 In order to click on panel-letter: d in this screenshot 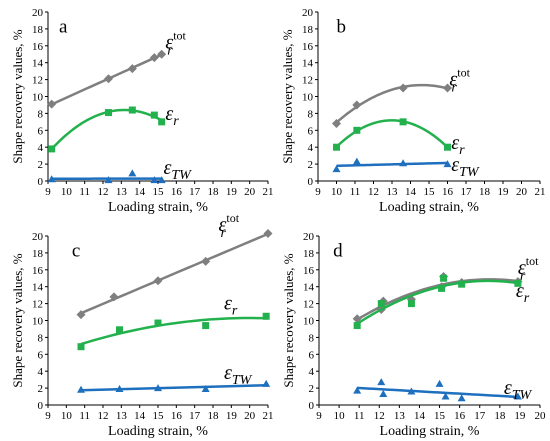, I will do `click(338, 250)`.